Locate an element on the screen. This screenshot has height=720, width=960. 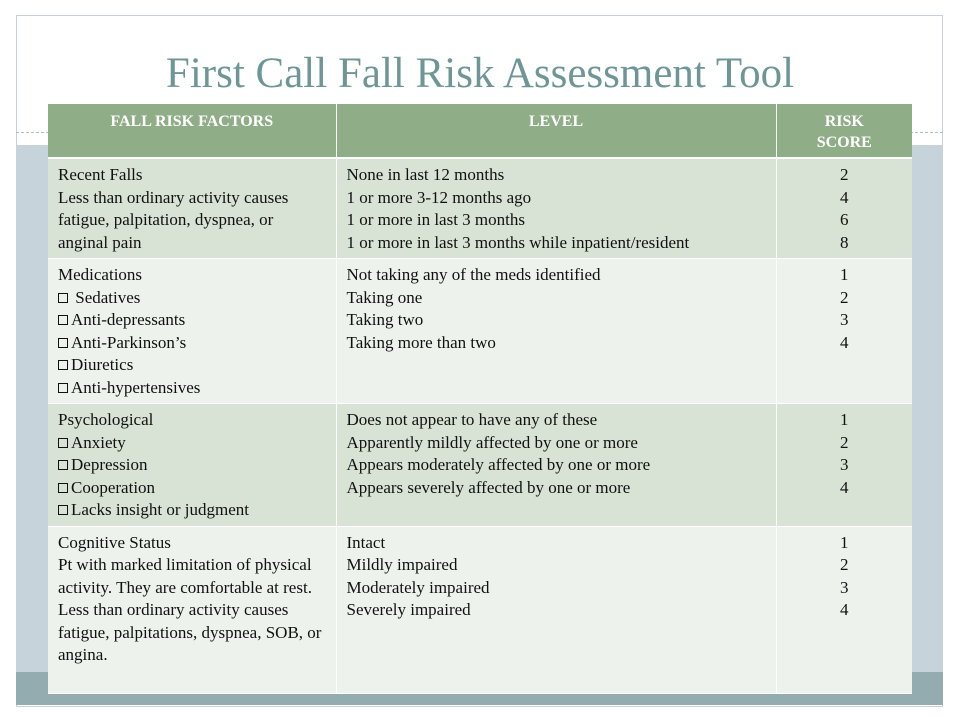
factor-title: Psychological is located at coordinates (106, 419).